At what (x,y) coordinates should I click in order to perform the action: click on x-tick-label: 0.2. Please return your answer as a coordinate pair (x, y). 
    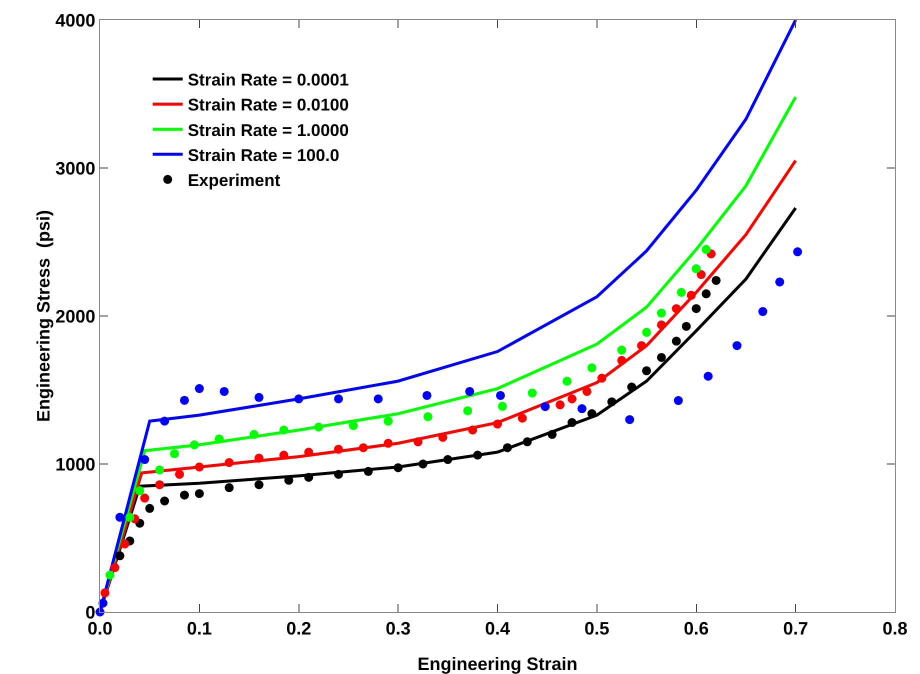
    Looking at the image, I should click on (299, 628).